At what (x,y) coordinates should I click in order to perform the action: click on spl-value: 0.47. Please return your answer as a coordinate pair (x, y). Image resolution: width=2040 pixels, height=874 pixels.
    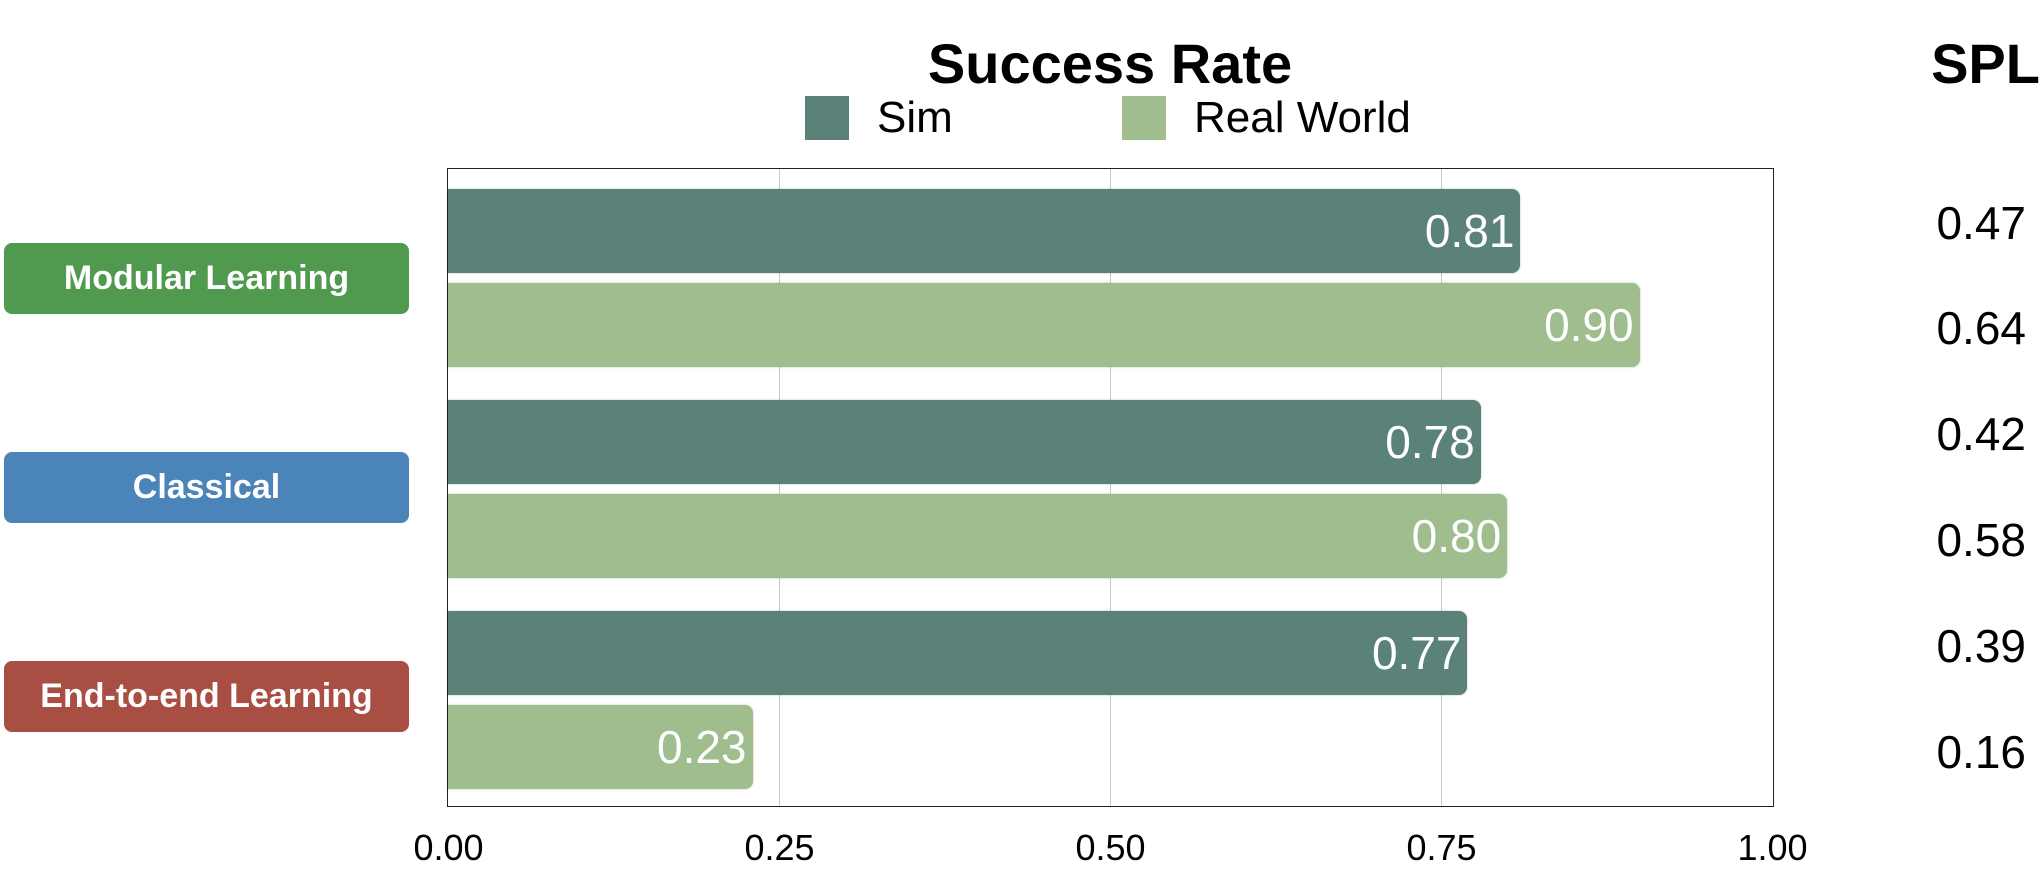
    Looking at the image, I should click on (1981, 223).